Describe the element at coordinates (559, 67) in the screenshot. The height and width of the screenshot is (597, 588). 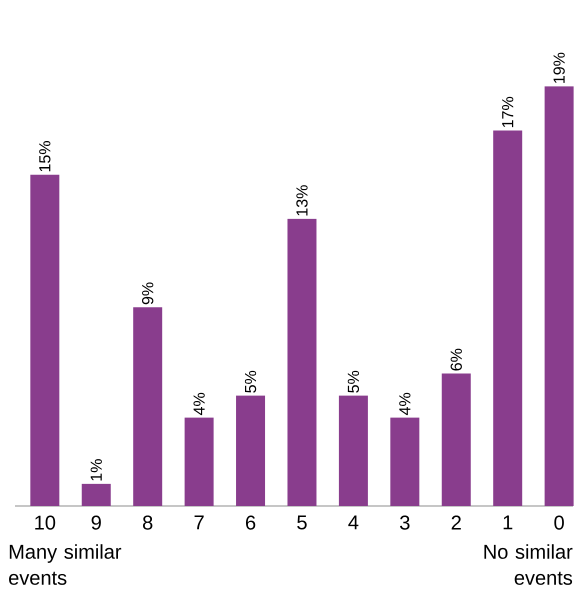
I see `data-label: 19%` at that location.